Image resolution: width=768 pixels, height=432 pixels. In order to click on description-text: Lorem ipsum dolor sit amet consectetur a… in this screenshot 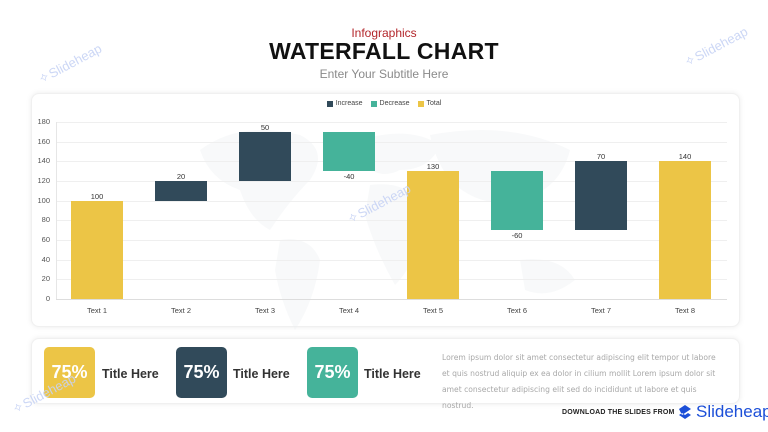, I will do `click(579, 381)`.